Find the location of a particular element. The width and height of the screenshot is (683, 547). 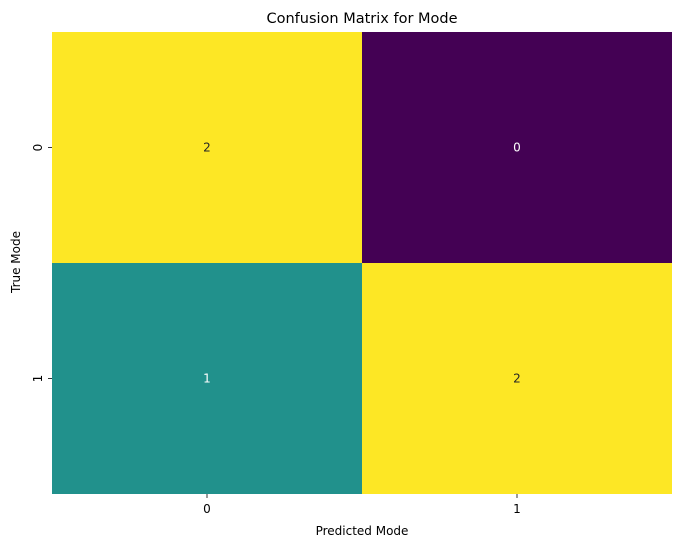

y-tick-label: 1 is located at coordinates (38, 379).